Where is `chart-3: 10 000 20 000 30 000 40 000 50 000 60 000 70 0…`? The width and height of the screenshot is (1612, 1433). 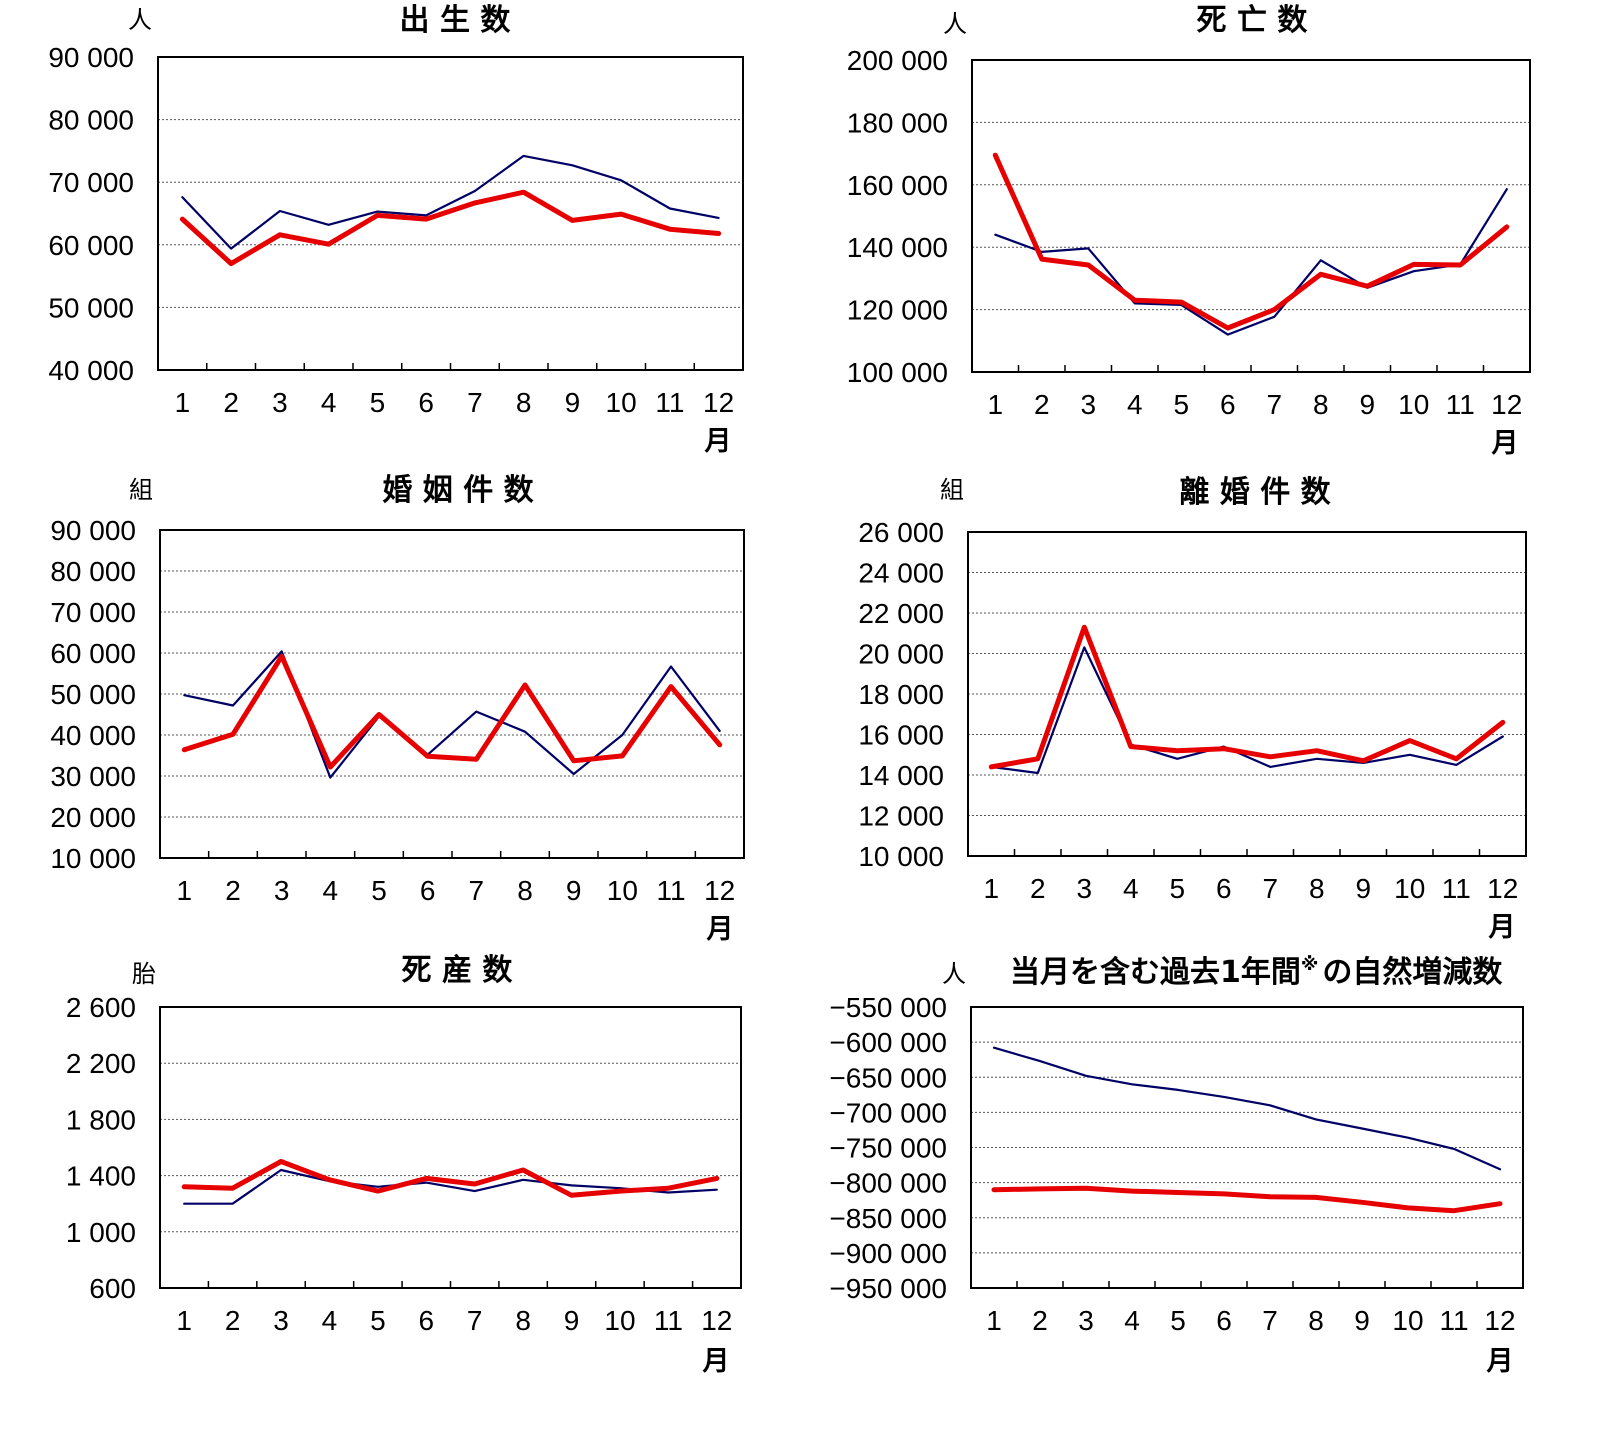
chart-3: 10 000 20 000 30 000 40 000 50 000 60 000 70 0… is located at coordinates (397, 709).